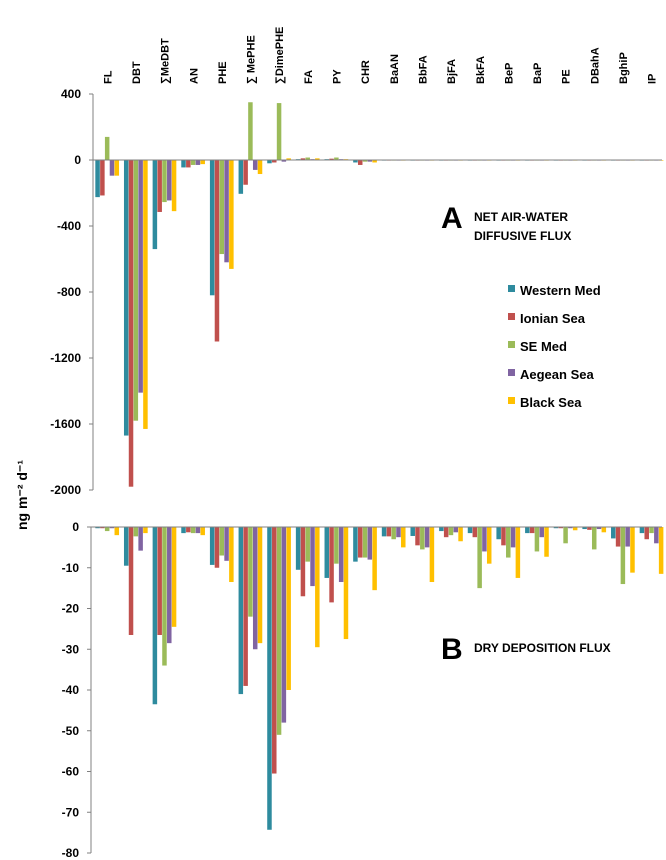 The image size is (666, 860). Describe the element at coordinates (231, 555) in the screenshot. I see `panel-b-bar-black-sea-phe` at that location.